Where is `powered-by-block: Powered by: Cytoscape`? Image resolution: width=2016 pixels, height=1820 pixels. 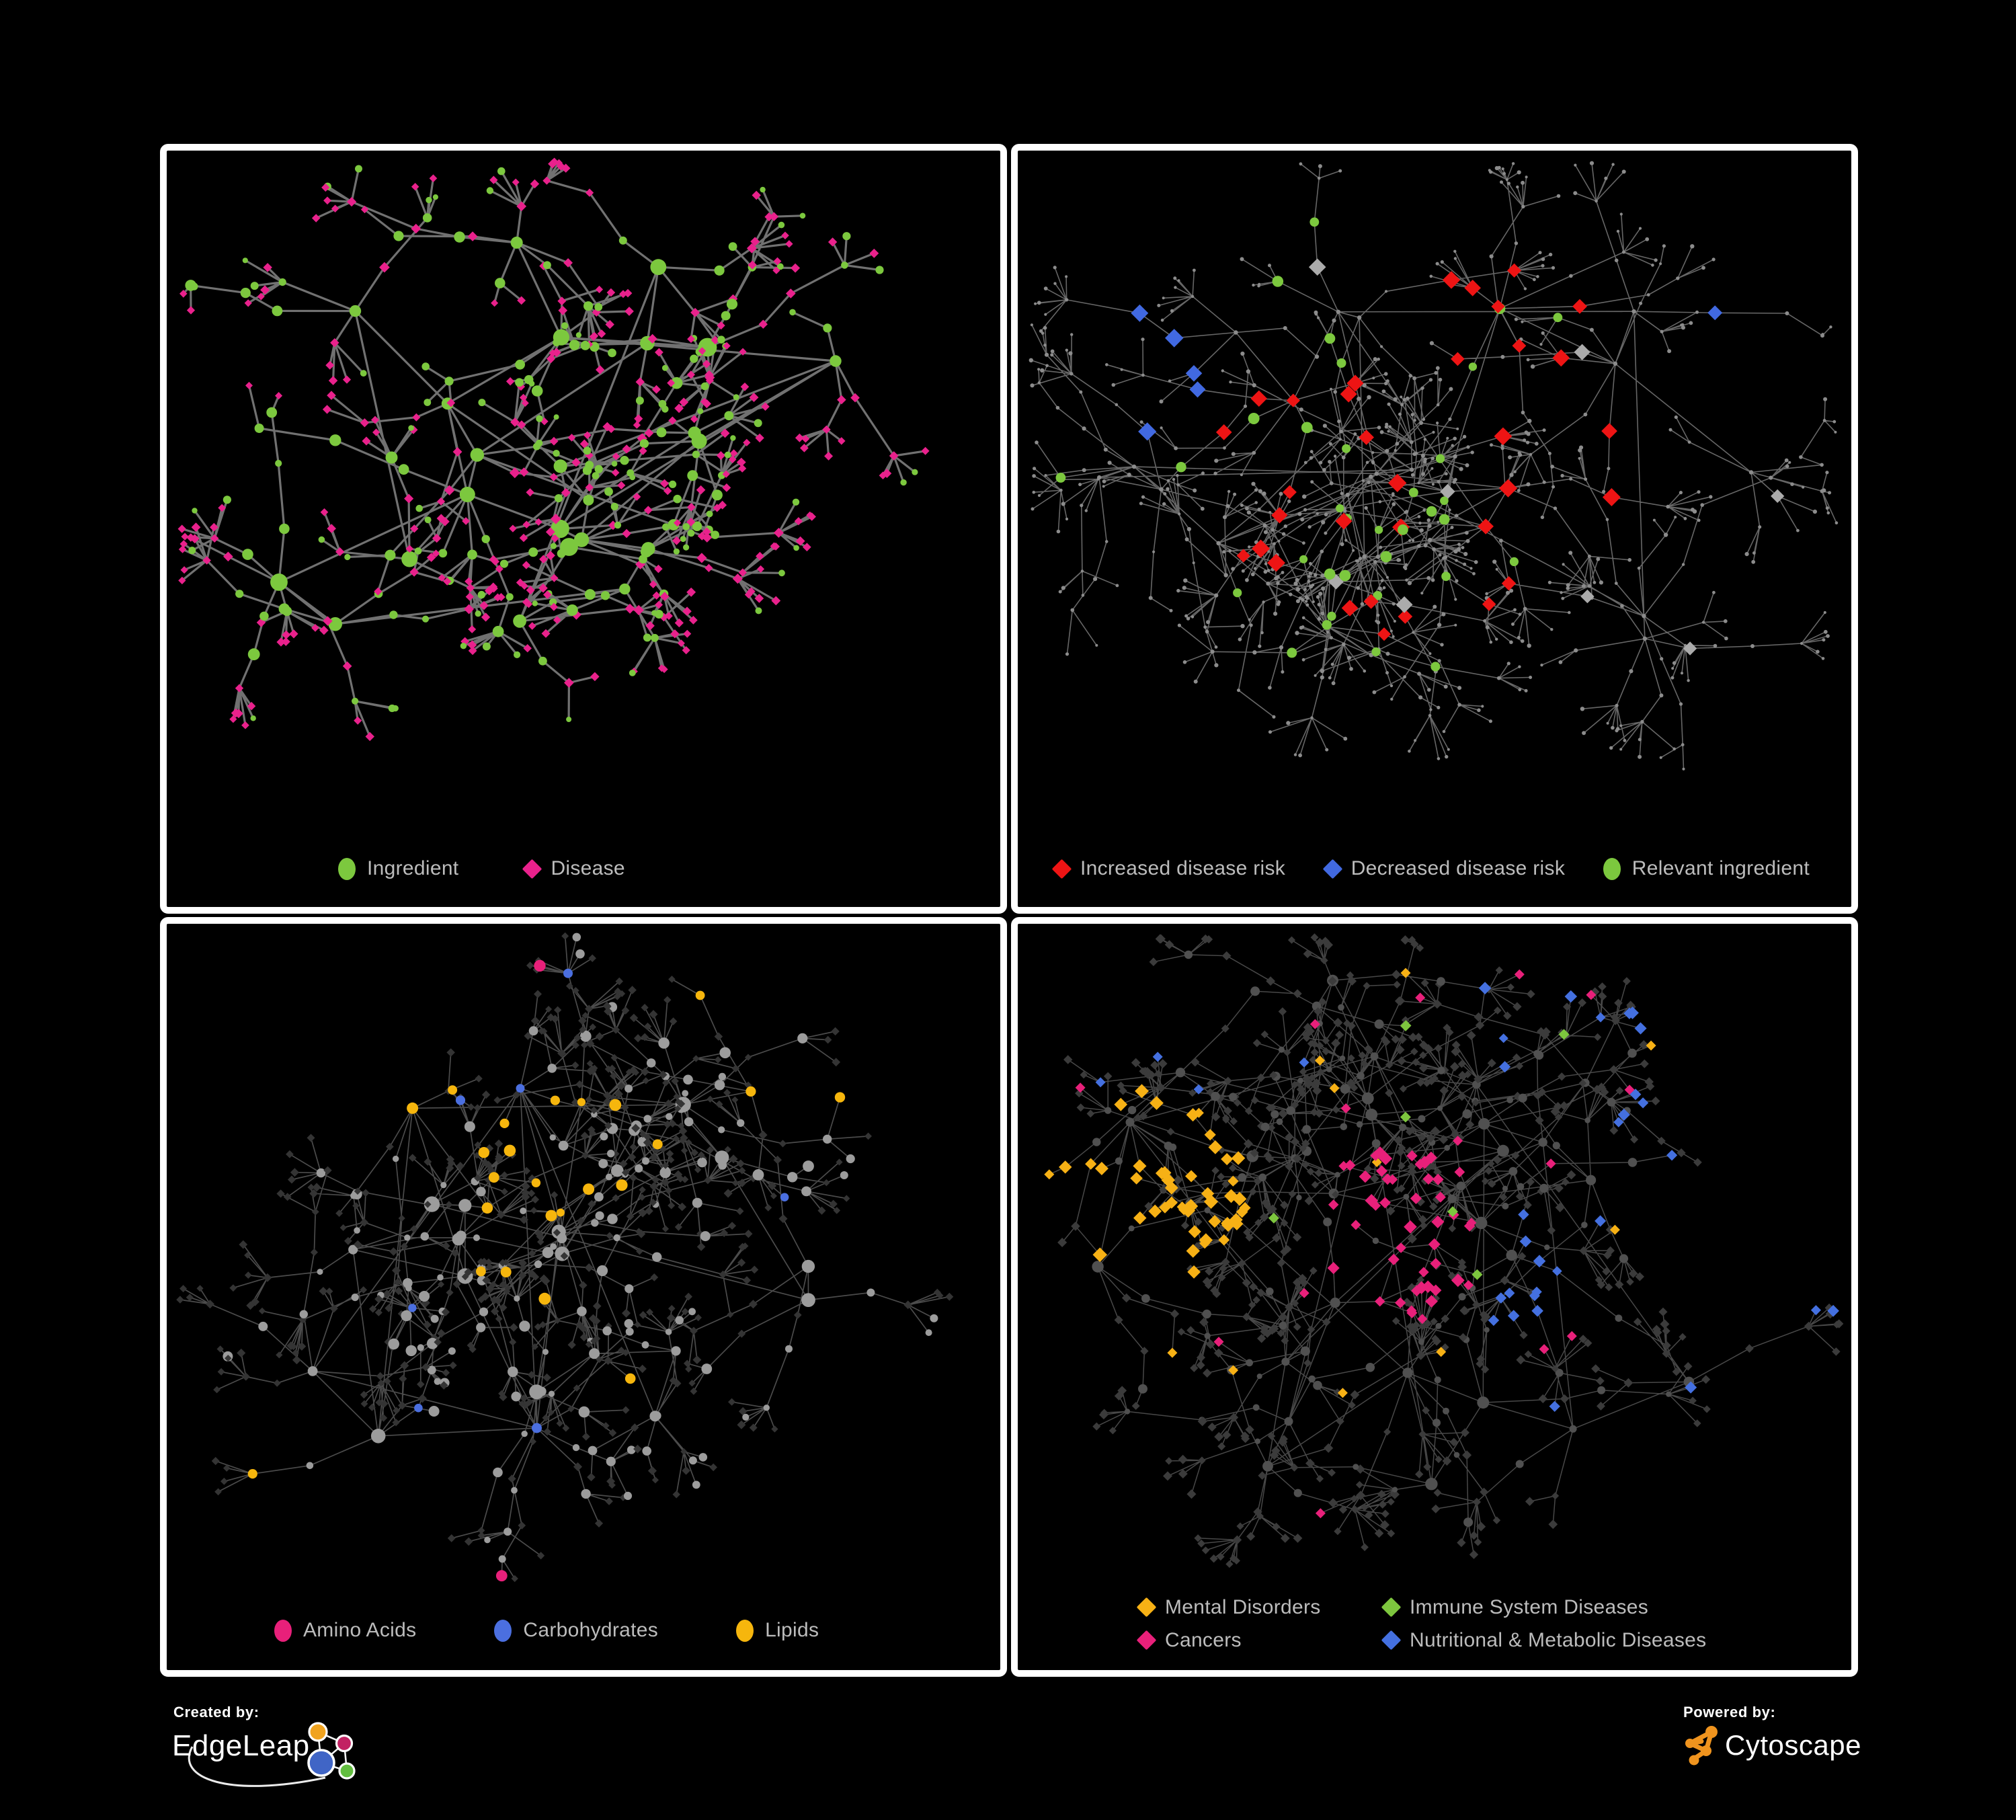
powered-by-block: Powered by: Cytoscape is located at coordinates (1784, 1754).